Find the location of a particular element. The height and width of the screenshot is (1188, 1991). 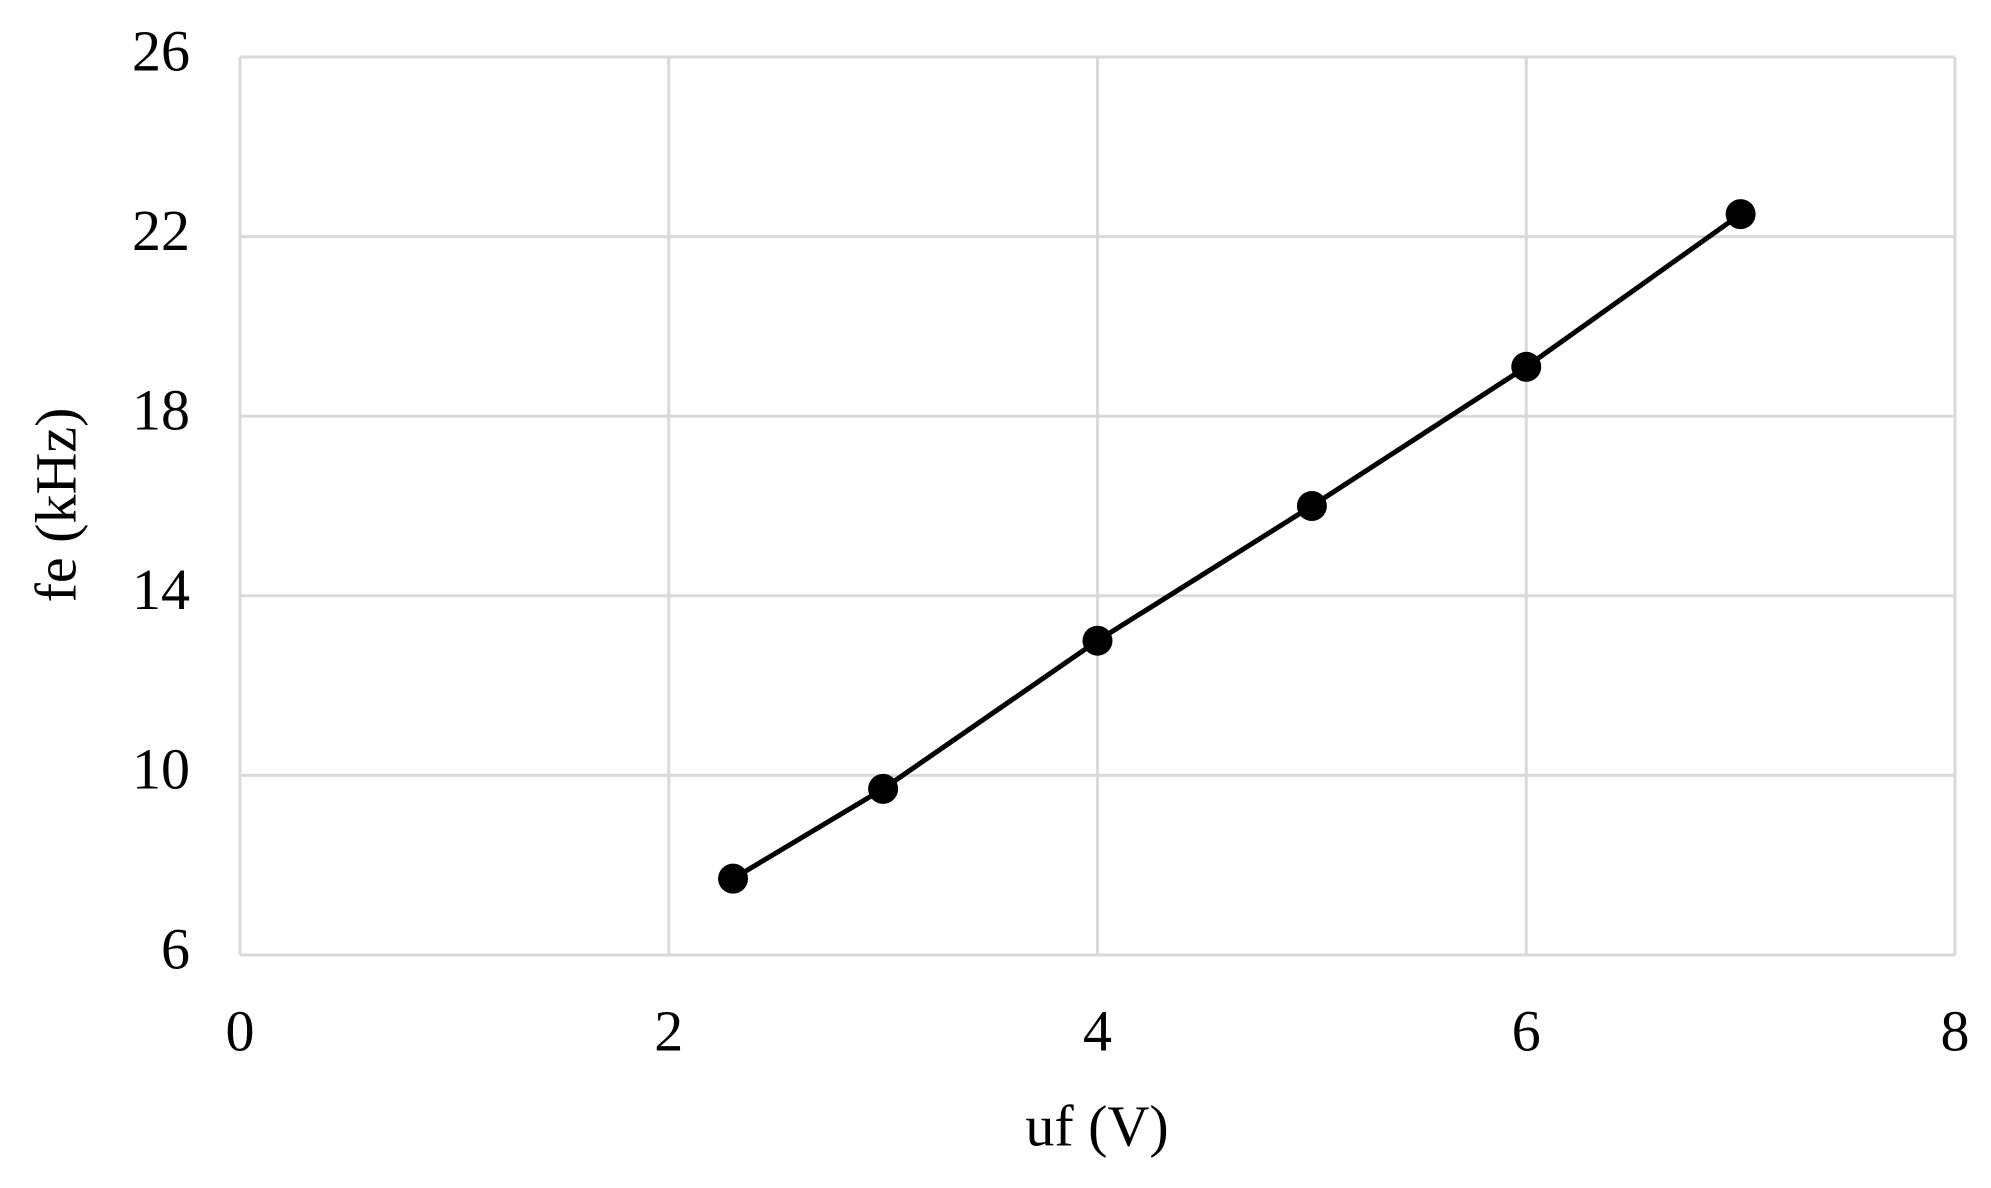

x-tick-label: 6 is located at coordinates (1526, 1030).